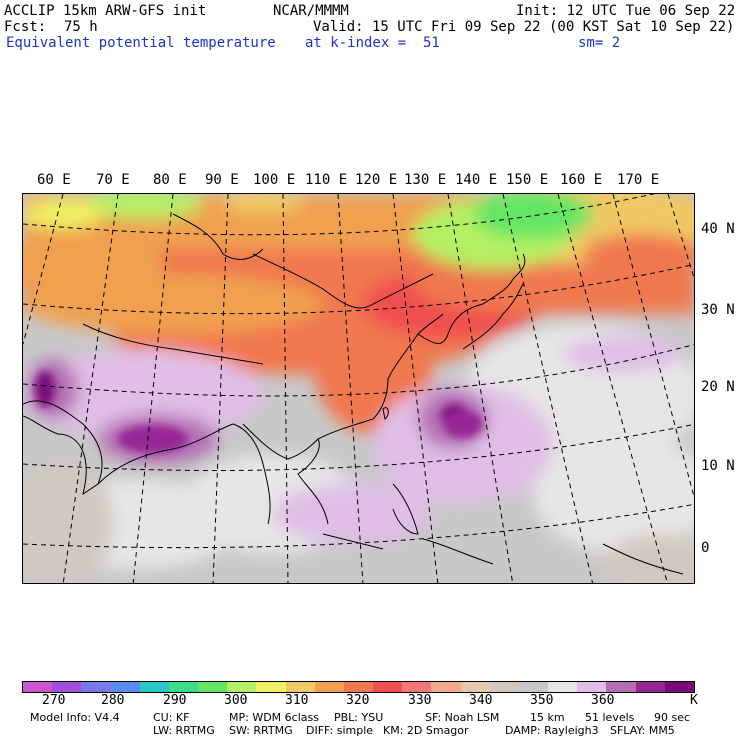 The image size is (740, 740). I want to click on footer-item: SW: RRTMG, so click(261, 730).